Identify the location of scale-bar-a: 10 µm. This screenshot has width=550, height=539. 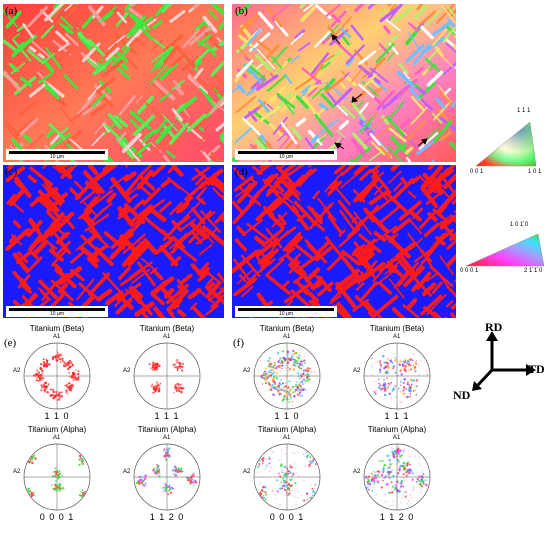
(57, 154).